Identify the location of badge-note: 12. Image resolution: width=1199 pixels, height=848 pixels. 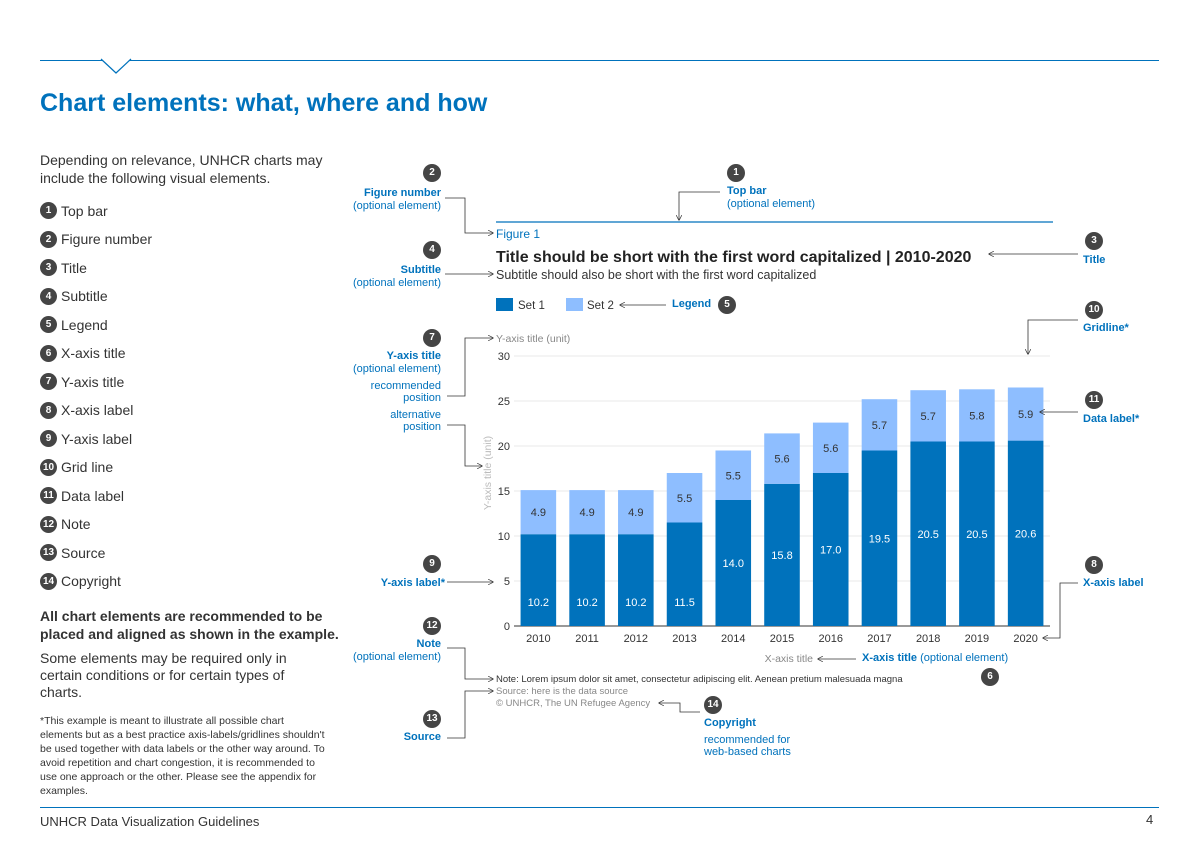
(432, 626).